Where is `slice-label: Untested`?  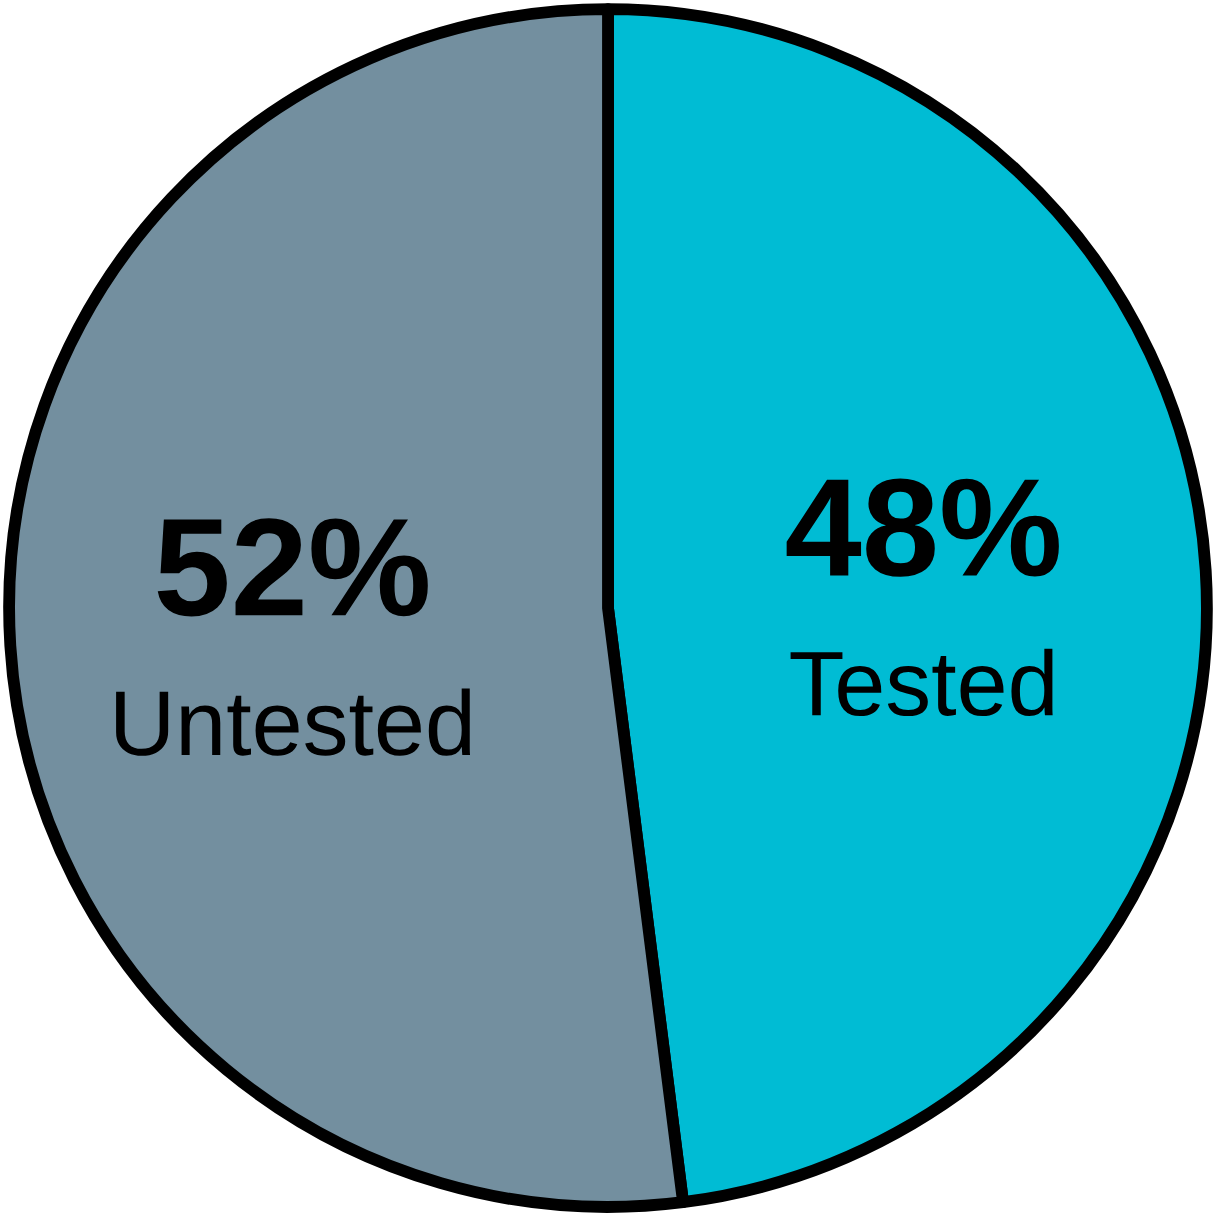 slice-label: Untested is located at coordinates (293, 722).